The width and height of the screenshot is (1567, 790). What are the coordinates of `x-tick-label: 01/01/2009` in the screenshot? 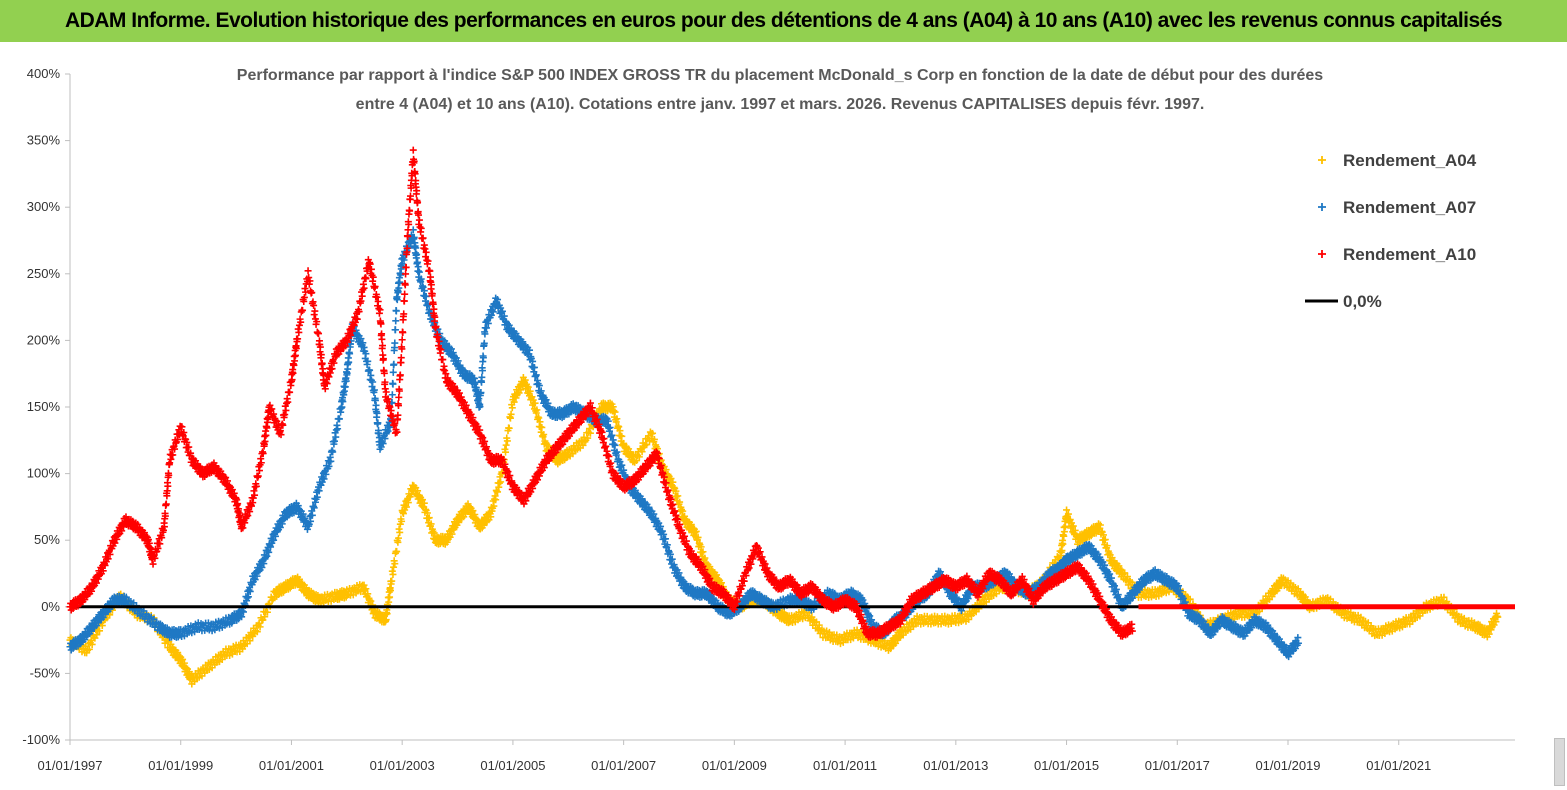 It's located at (734, 765).